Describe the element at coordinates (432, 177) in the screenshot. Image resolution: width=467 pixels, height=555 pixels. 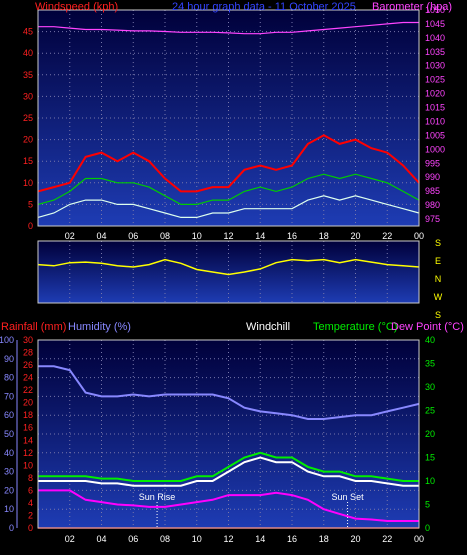
I see `right-tick-label: 990` at that location.